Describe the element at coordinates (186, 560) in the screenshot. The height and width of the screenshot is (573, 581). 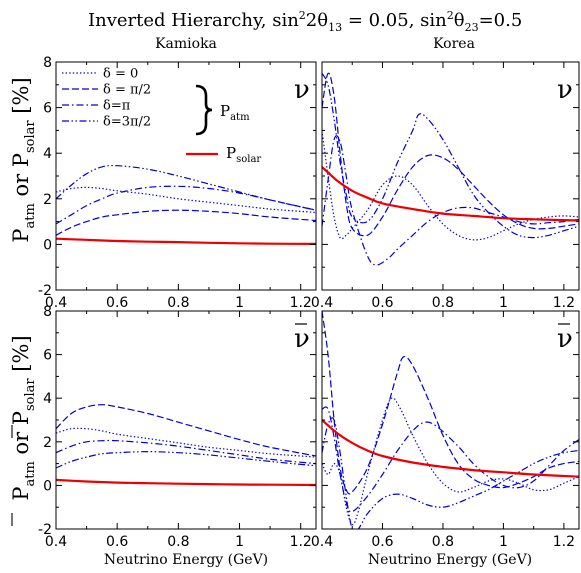
I see `x-axis-label-left: Neutrino Energy (GeV)` at that location.